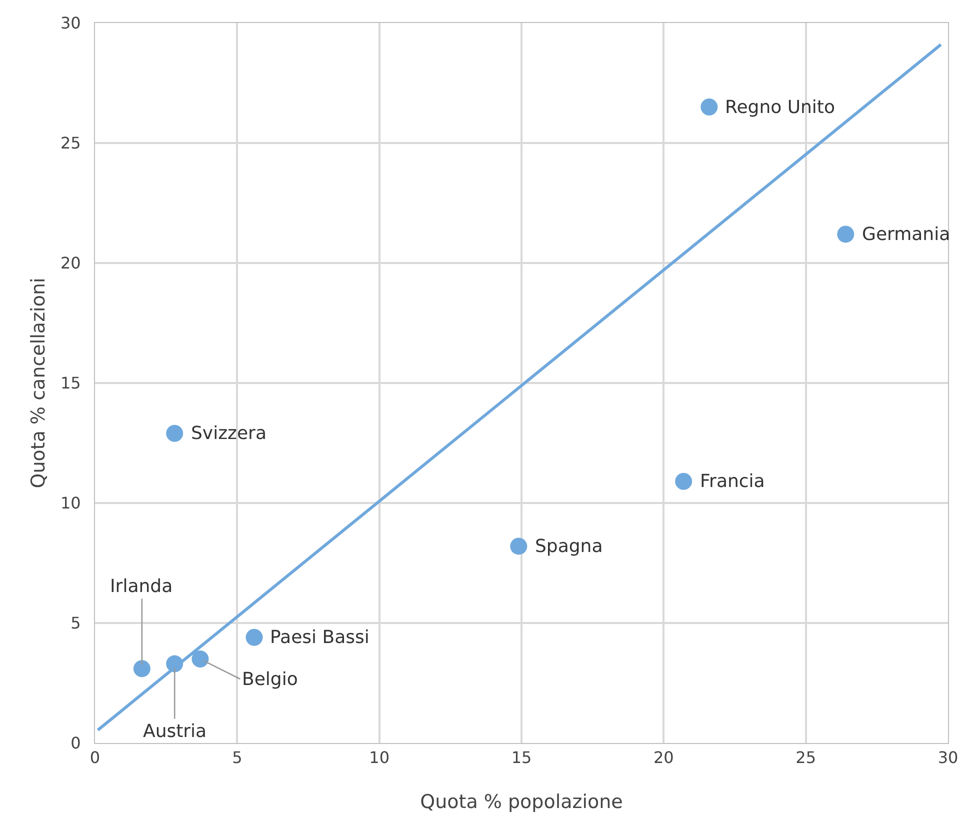 This screenshot has width=968, height=835. What do you see at coordinates (75, 743) in the screenshot?
I see `y-tick-label: 0` at bounding box center [75, 743].